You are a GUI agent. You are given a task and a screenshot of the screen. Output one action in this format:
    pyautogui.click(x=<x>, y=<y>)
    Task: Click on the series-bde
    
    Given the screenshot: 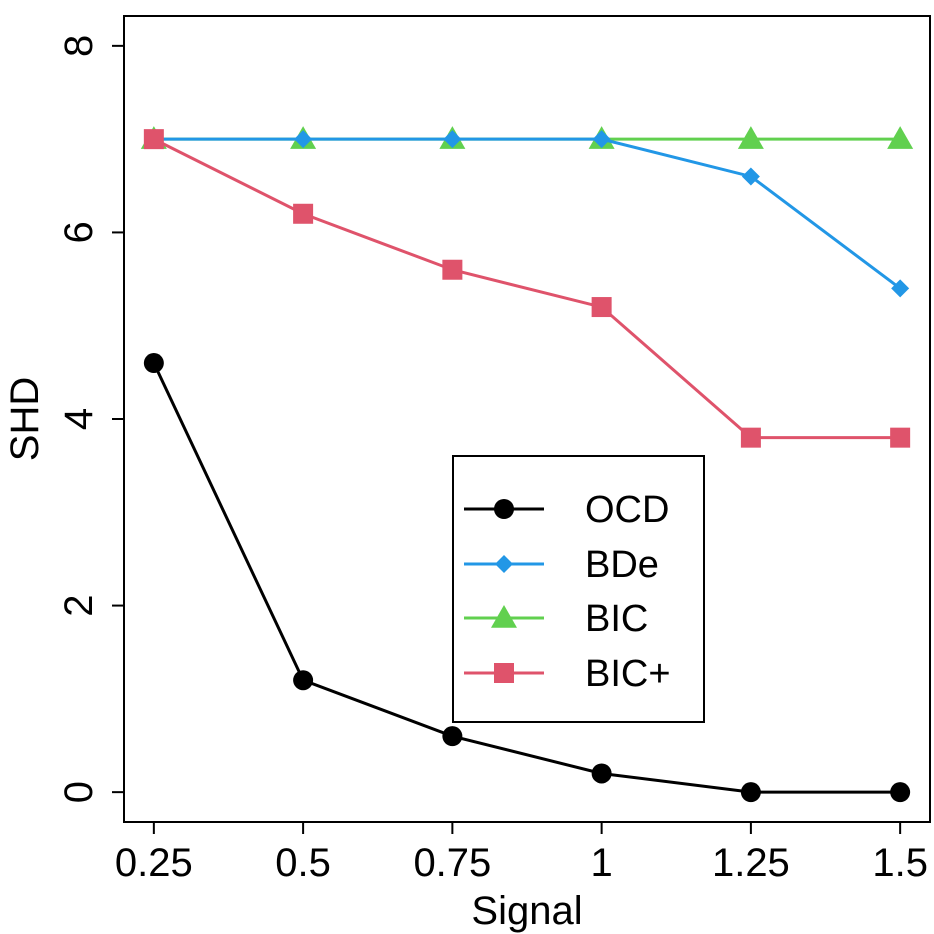 What is the action you would take?
    pyautogui.click(x=527, y=214)
    